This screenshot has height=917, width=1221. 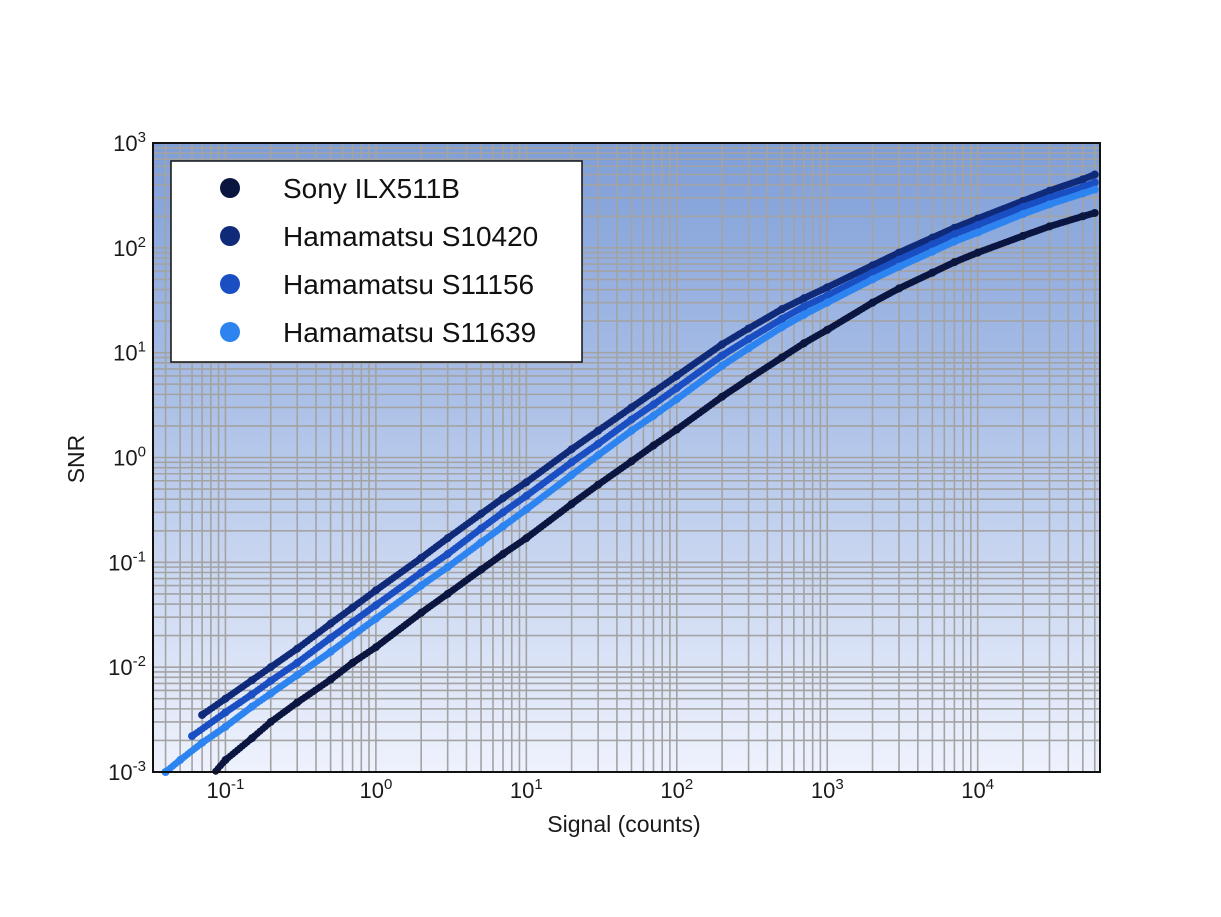 What do you see at coordinates (410, 236) in the screenshot?
I see `legend-label: Hamamatsu S10420` at bounding box center [410, 236].